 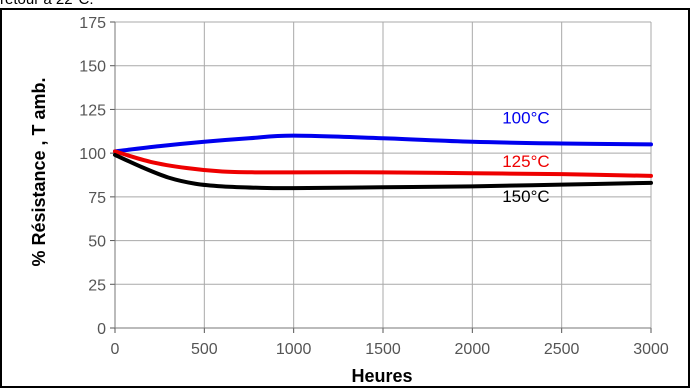 What do you see at coordinates (525, 196) in the screenshot?
I see `series-label-2: 150°C` at bounding box center [525, 196].